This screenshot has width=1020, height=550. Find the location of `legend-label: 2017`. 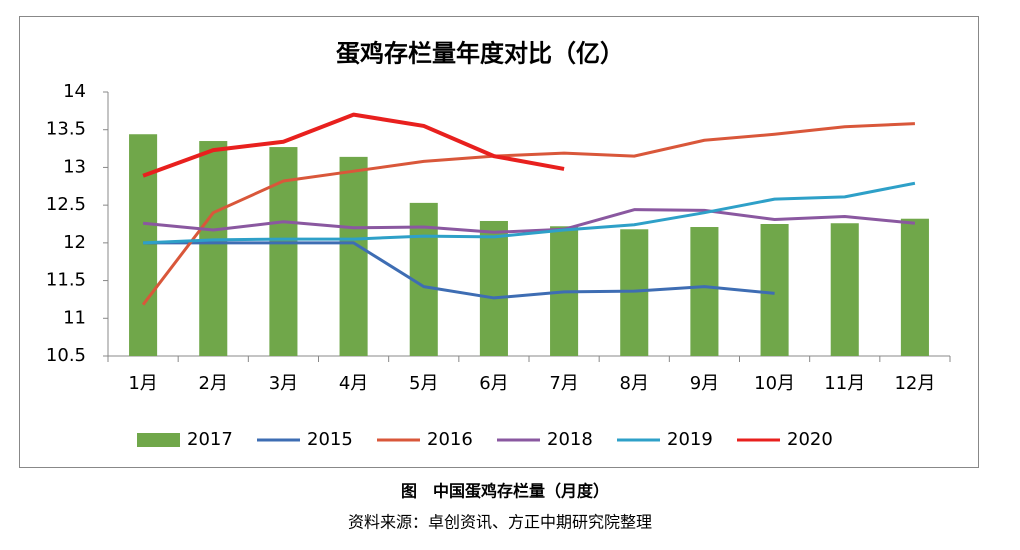

legend-label: 2017 is located at coordinates (210, 439).